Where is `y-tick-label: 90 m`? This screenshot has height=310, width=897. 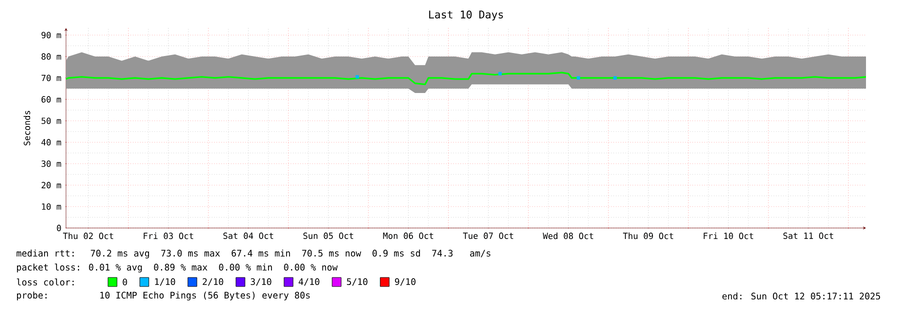 y-tick-label: 90 m is located at coordinates (52, 35).